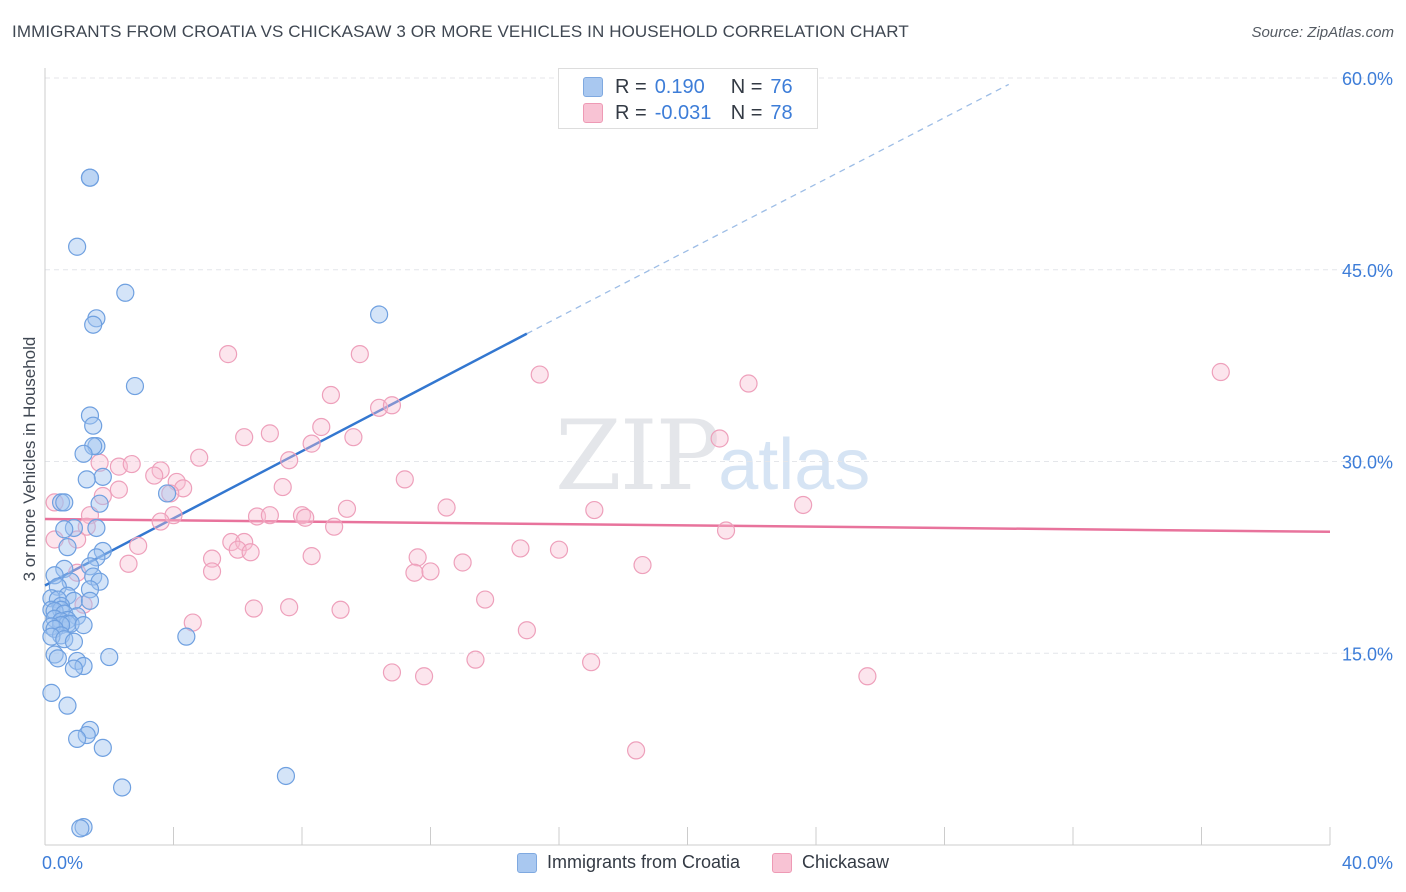 The image size is (1406, 892). Describe the element at coordinates (1367, 463) in the screenshot. I see `y-tick-label: 30.0%` at that location.